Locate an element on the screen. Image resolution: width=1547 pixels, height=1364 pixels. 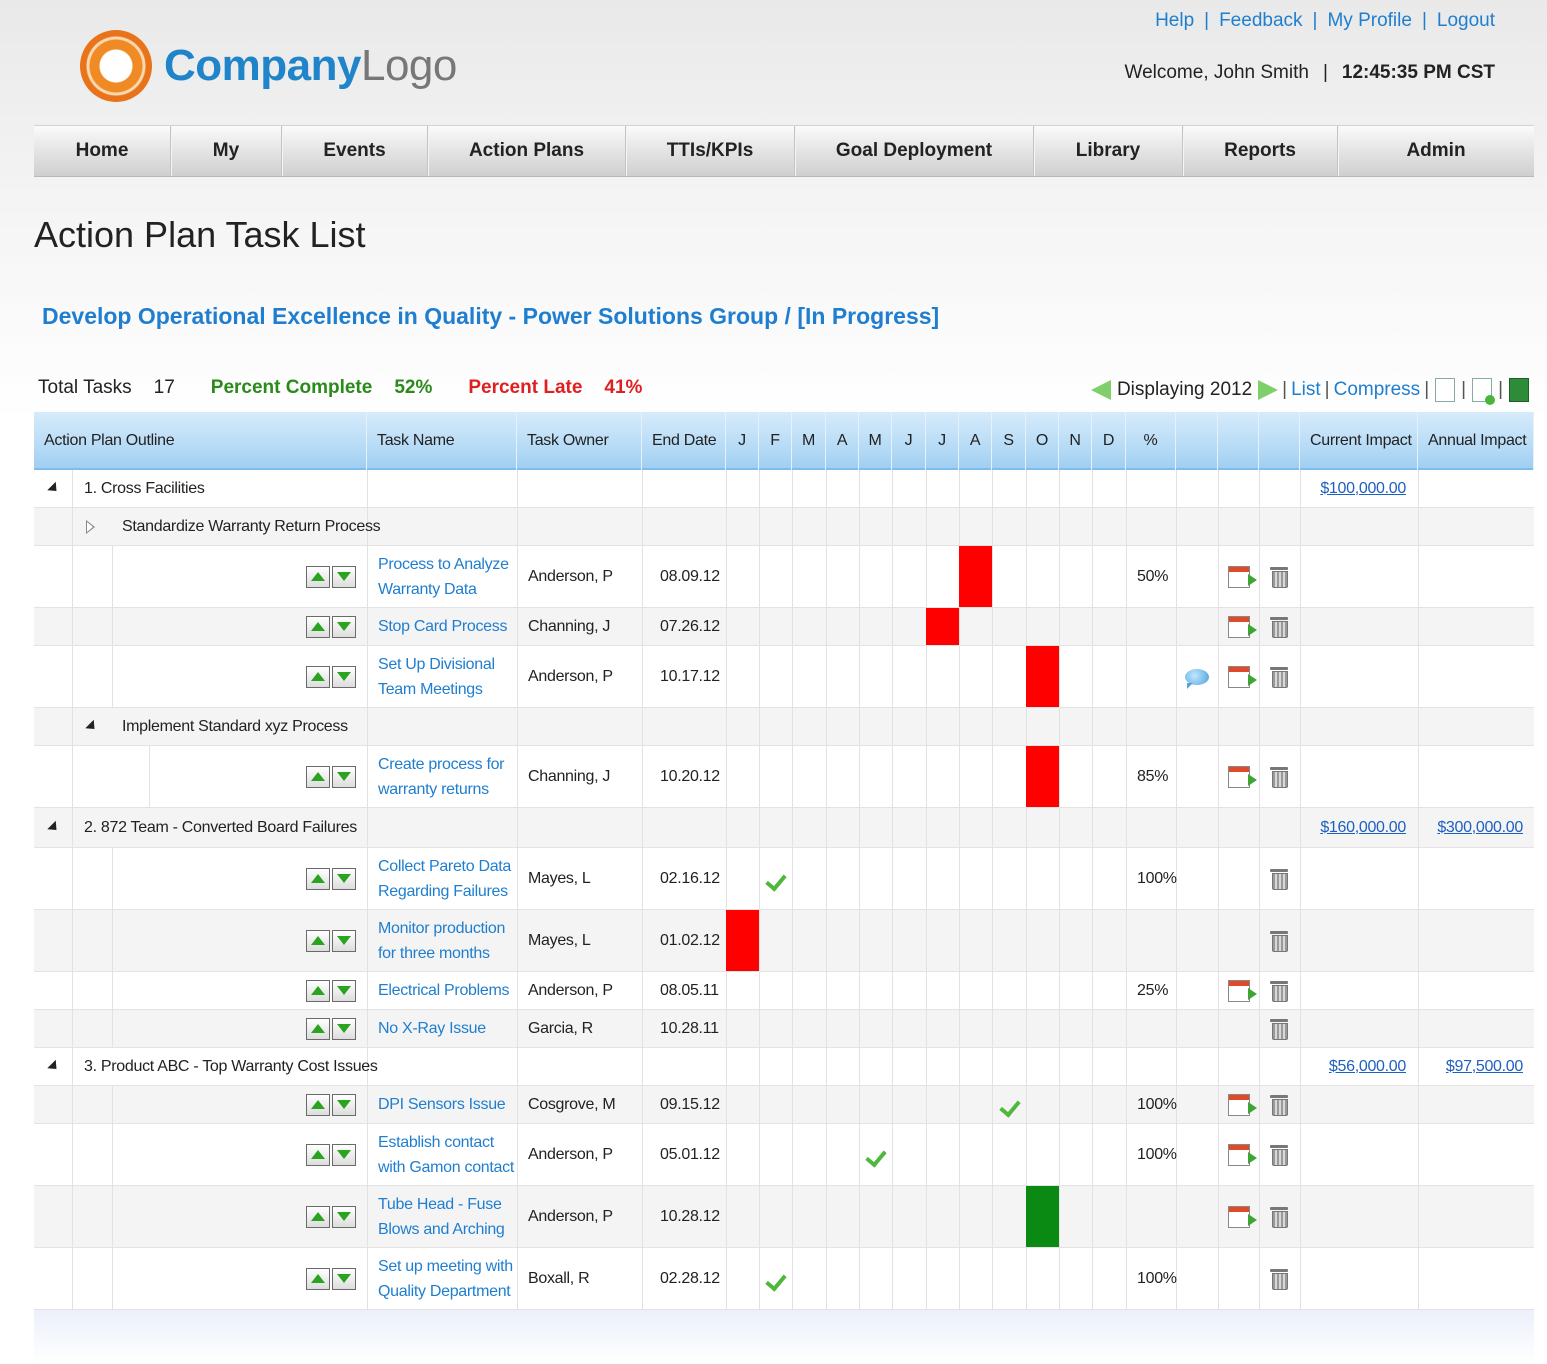
task-name: Create process for warranty returns is located at coordinates (441, 776).